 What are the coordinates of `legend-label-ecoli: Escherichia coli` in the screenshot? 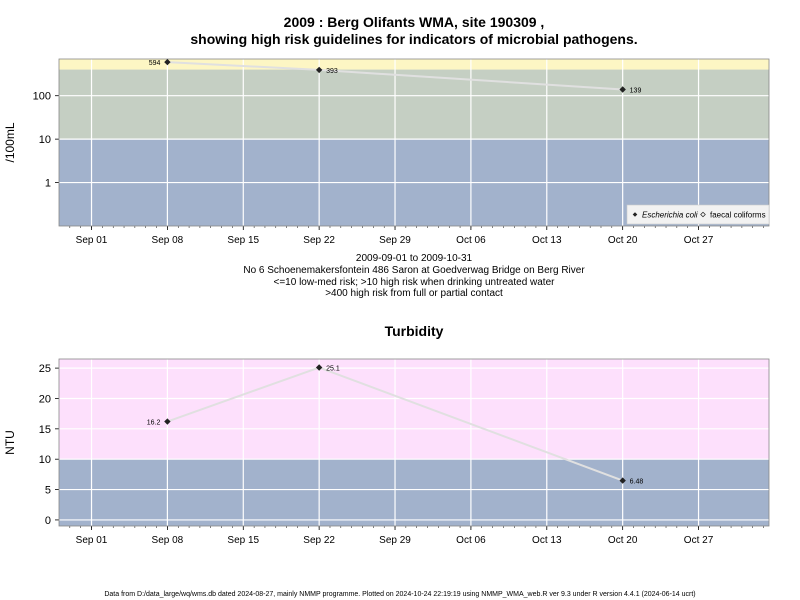 It's located at (670, 215).